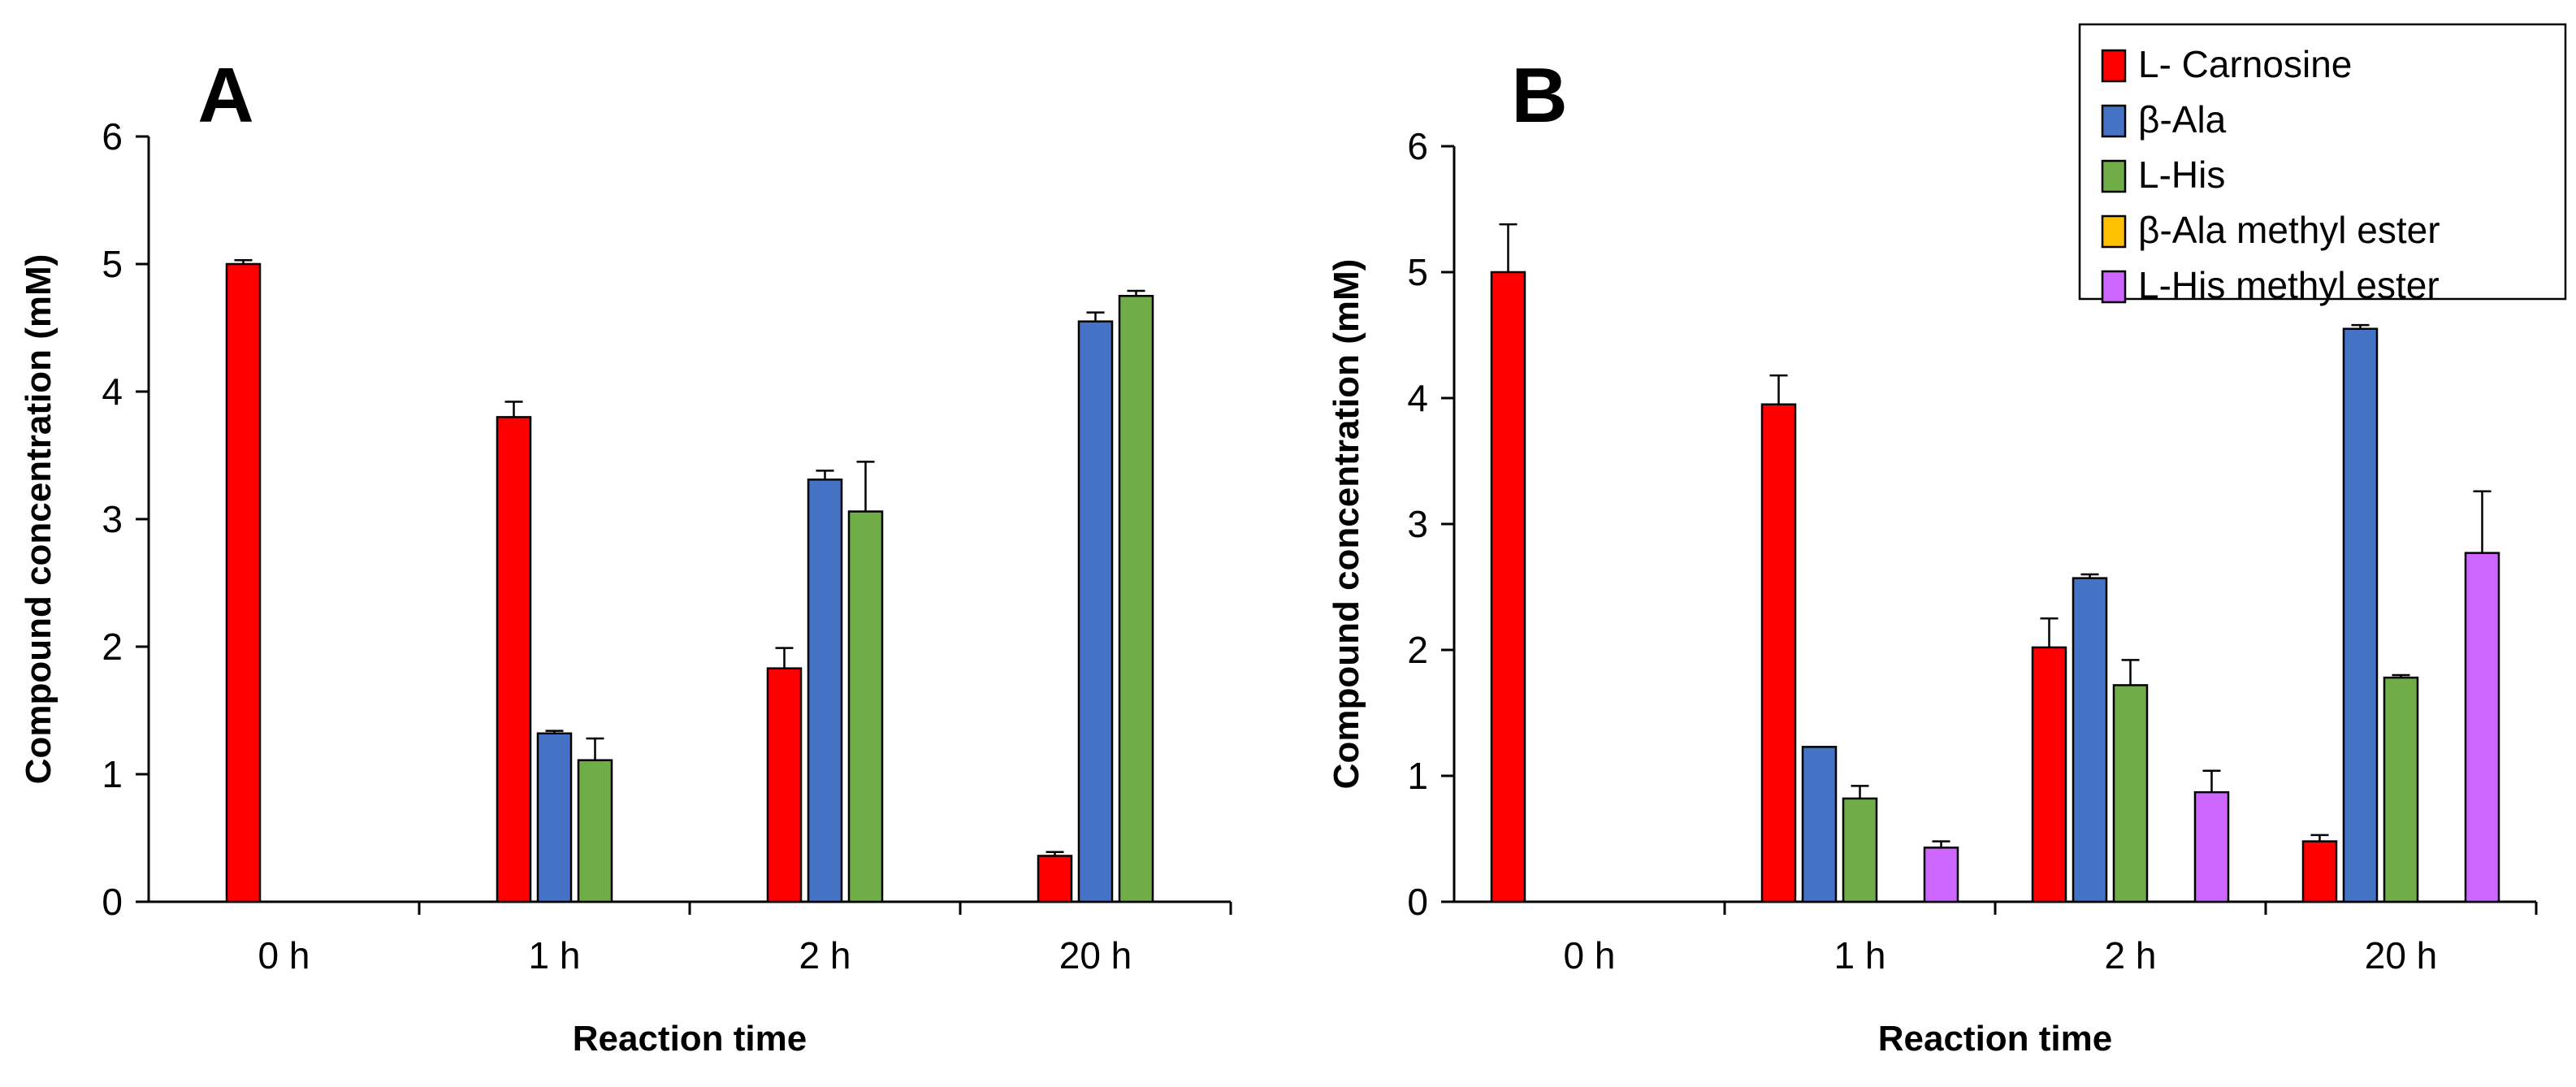 This screenshot has height=1087, width=2576. What do you see at coordinates (2289, 285) in the screenshot?
I see `legend-label-l-his-methyl-ester: L-His methyl ester` at bounding box center [2289, 285].